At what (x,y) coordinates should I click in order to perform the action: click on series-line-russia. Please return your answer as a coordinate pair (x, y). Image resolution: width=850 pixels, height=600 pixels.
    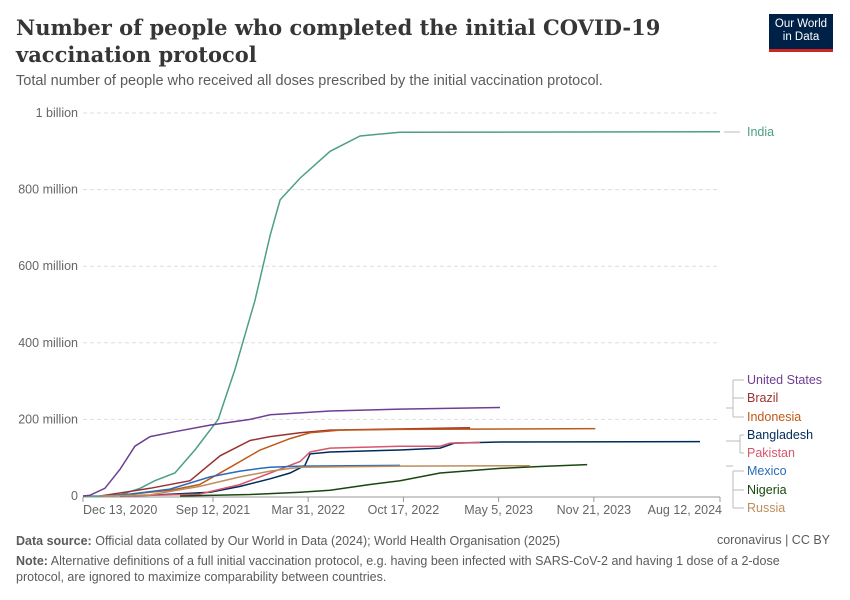
    Looking at the image, I should click on (315, 480).